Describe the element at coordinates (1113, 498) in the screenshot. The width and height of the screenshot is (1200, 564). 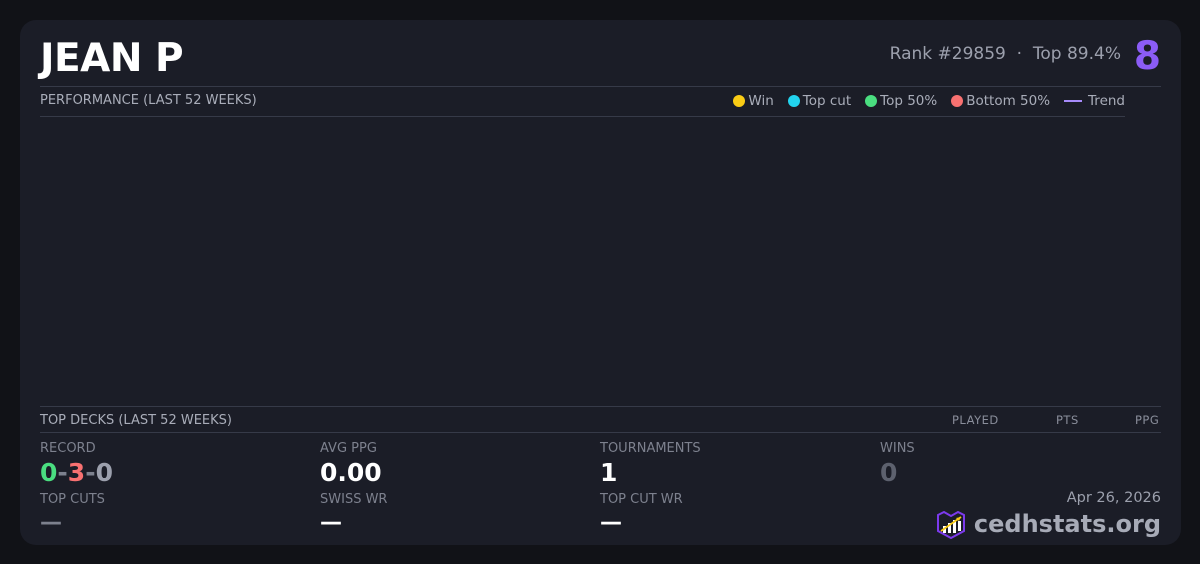
I see `date: Apr 26, 2026` at that location.